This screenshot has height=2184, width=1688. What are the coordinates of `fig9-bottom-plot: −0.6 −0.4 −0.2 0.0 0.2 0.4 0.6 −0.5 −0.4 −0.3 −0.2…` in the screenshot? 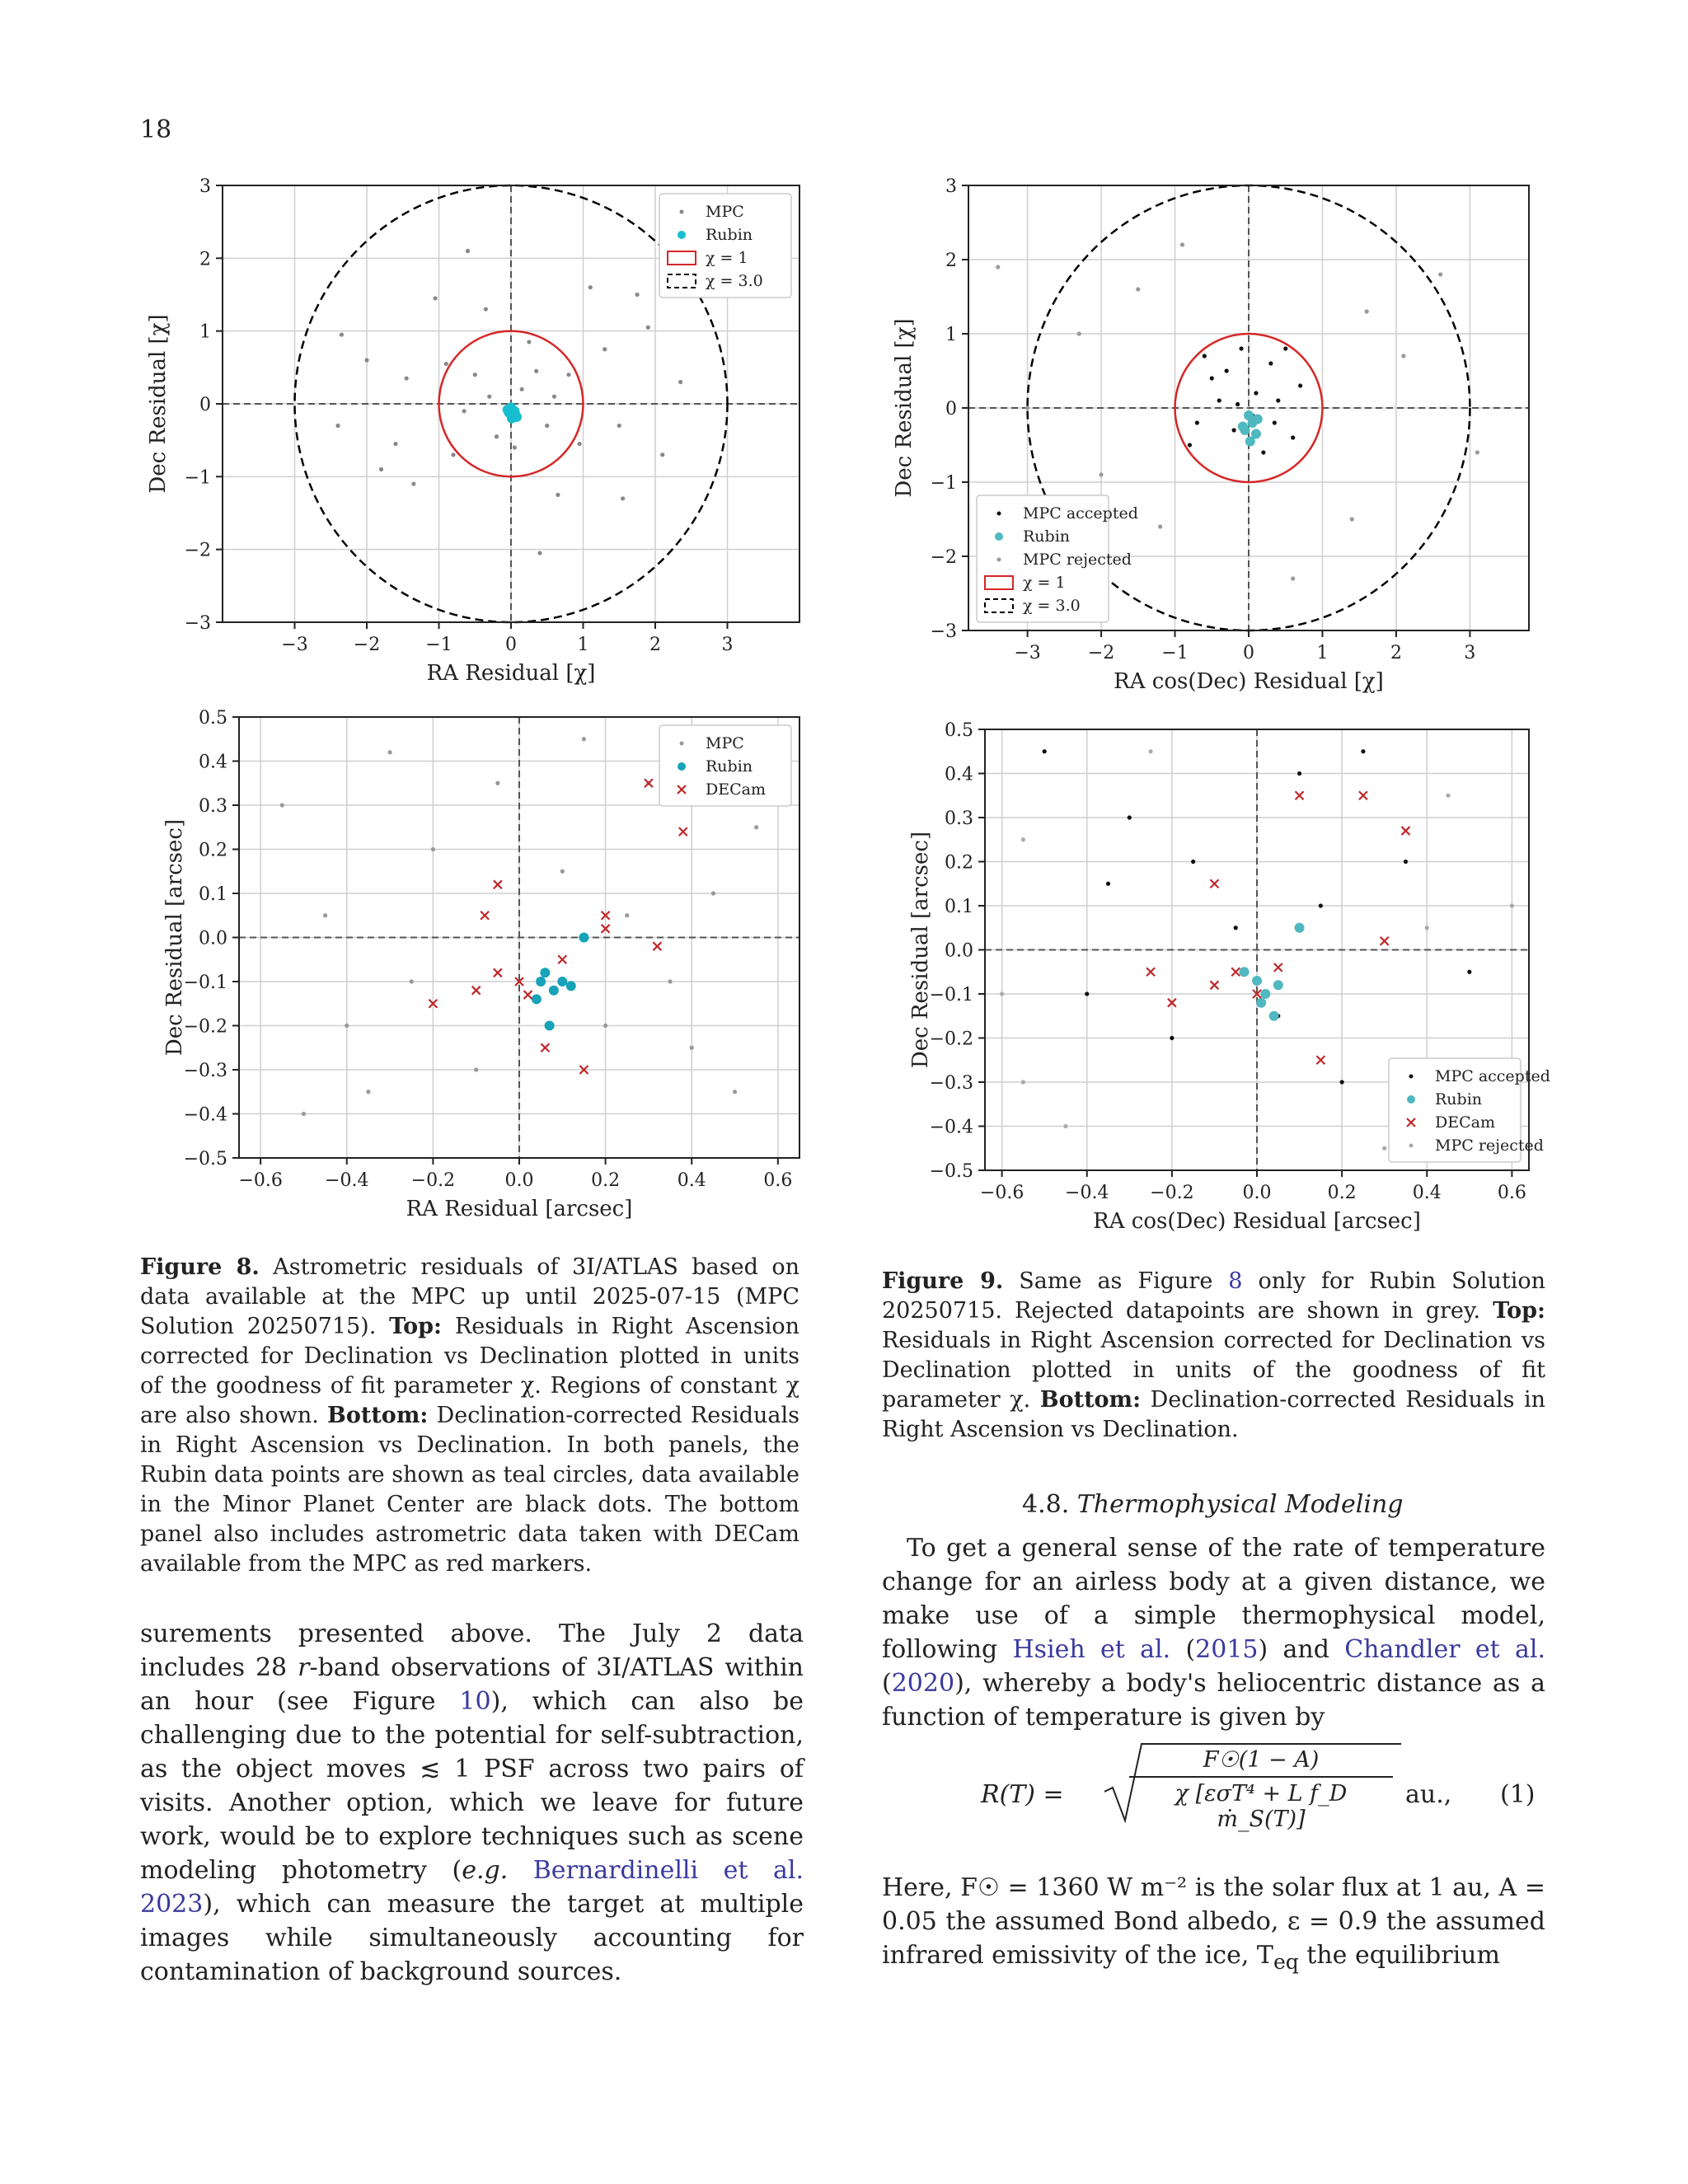 It's located at (1229, 977).